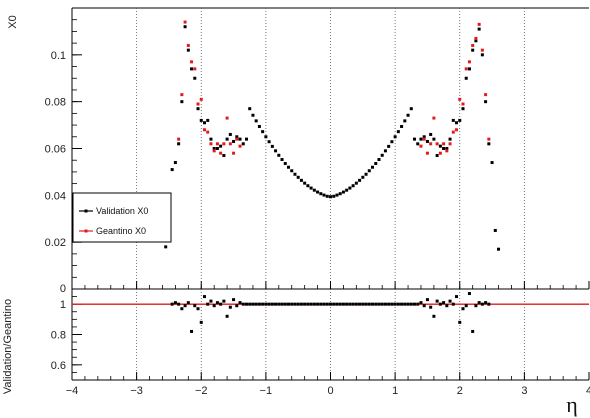 This screenshot has height=418, width=590. Describe the element at coordinates (58, 56) in the screenshot. I see `y-tick-label: 0.1` at that location.